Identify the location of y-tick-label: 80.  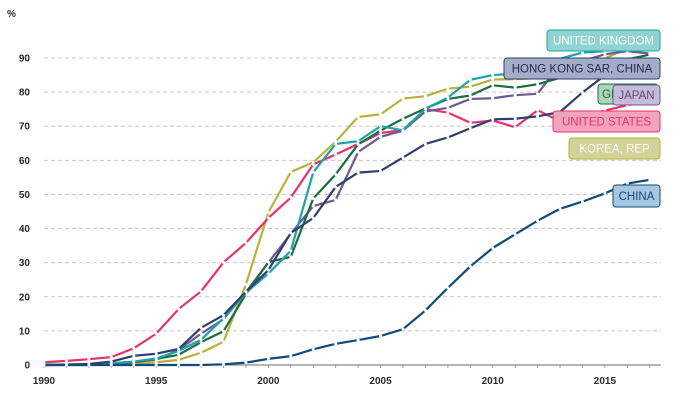
(25, 93).